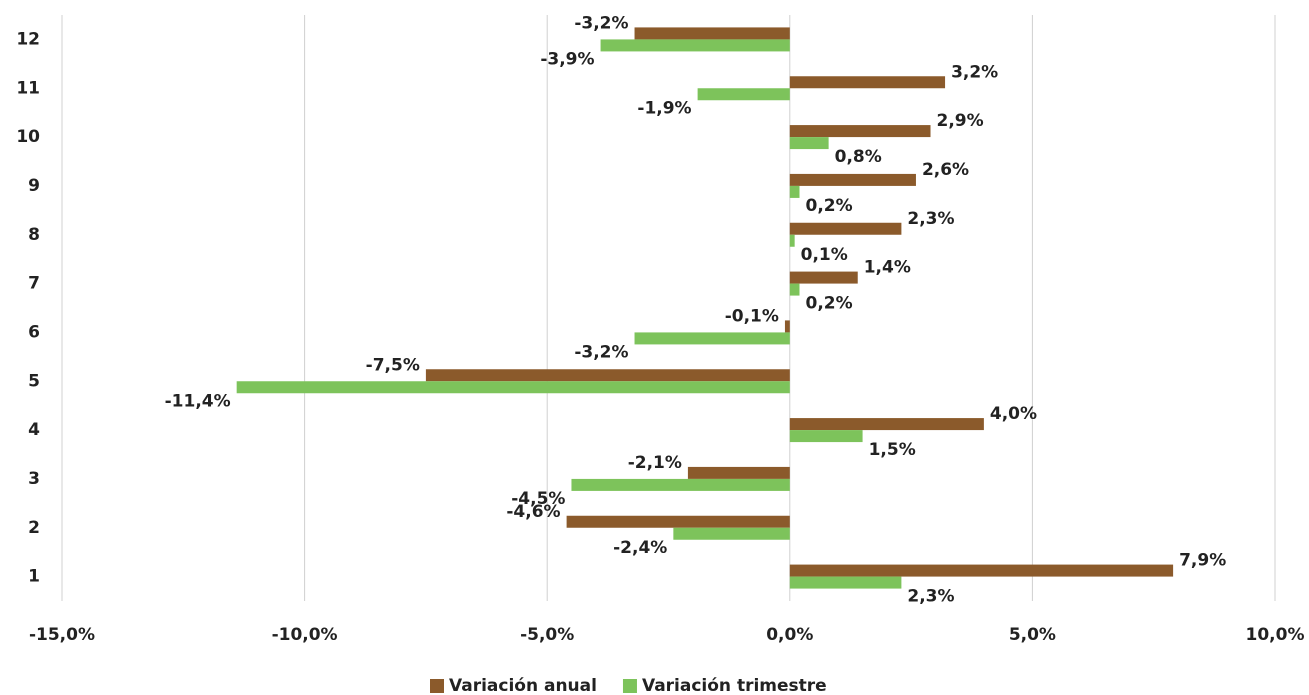  Describe the element at coordinates (1013, 414) in the screenshot. I see `data-label: 4,0%` at that location.